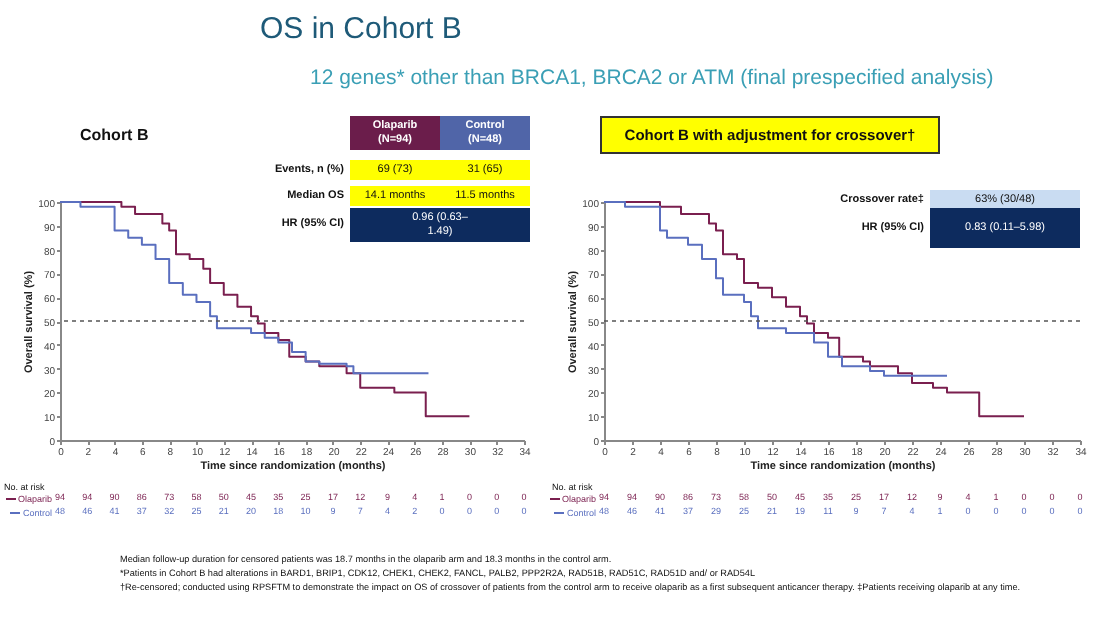 The width and height of the screenshot is (1108, 644). What do you see at coordinates (652, 79) in the screenshot?
I see `text: 12 genes* other than BRCA1, BRCA2 or ATM (final prespecified analysis)` at bounding box center [652, 79].